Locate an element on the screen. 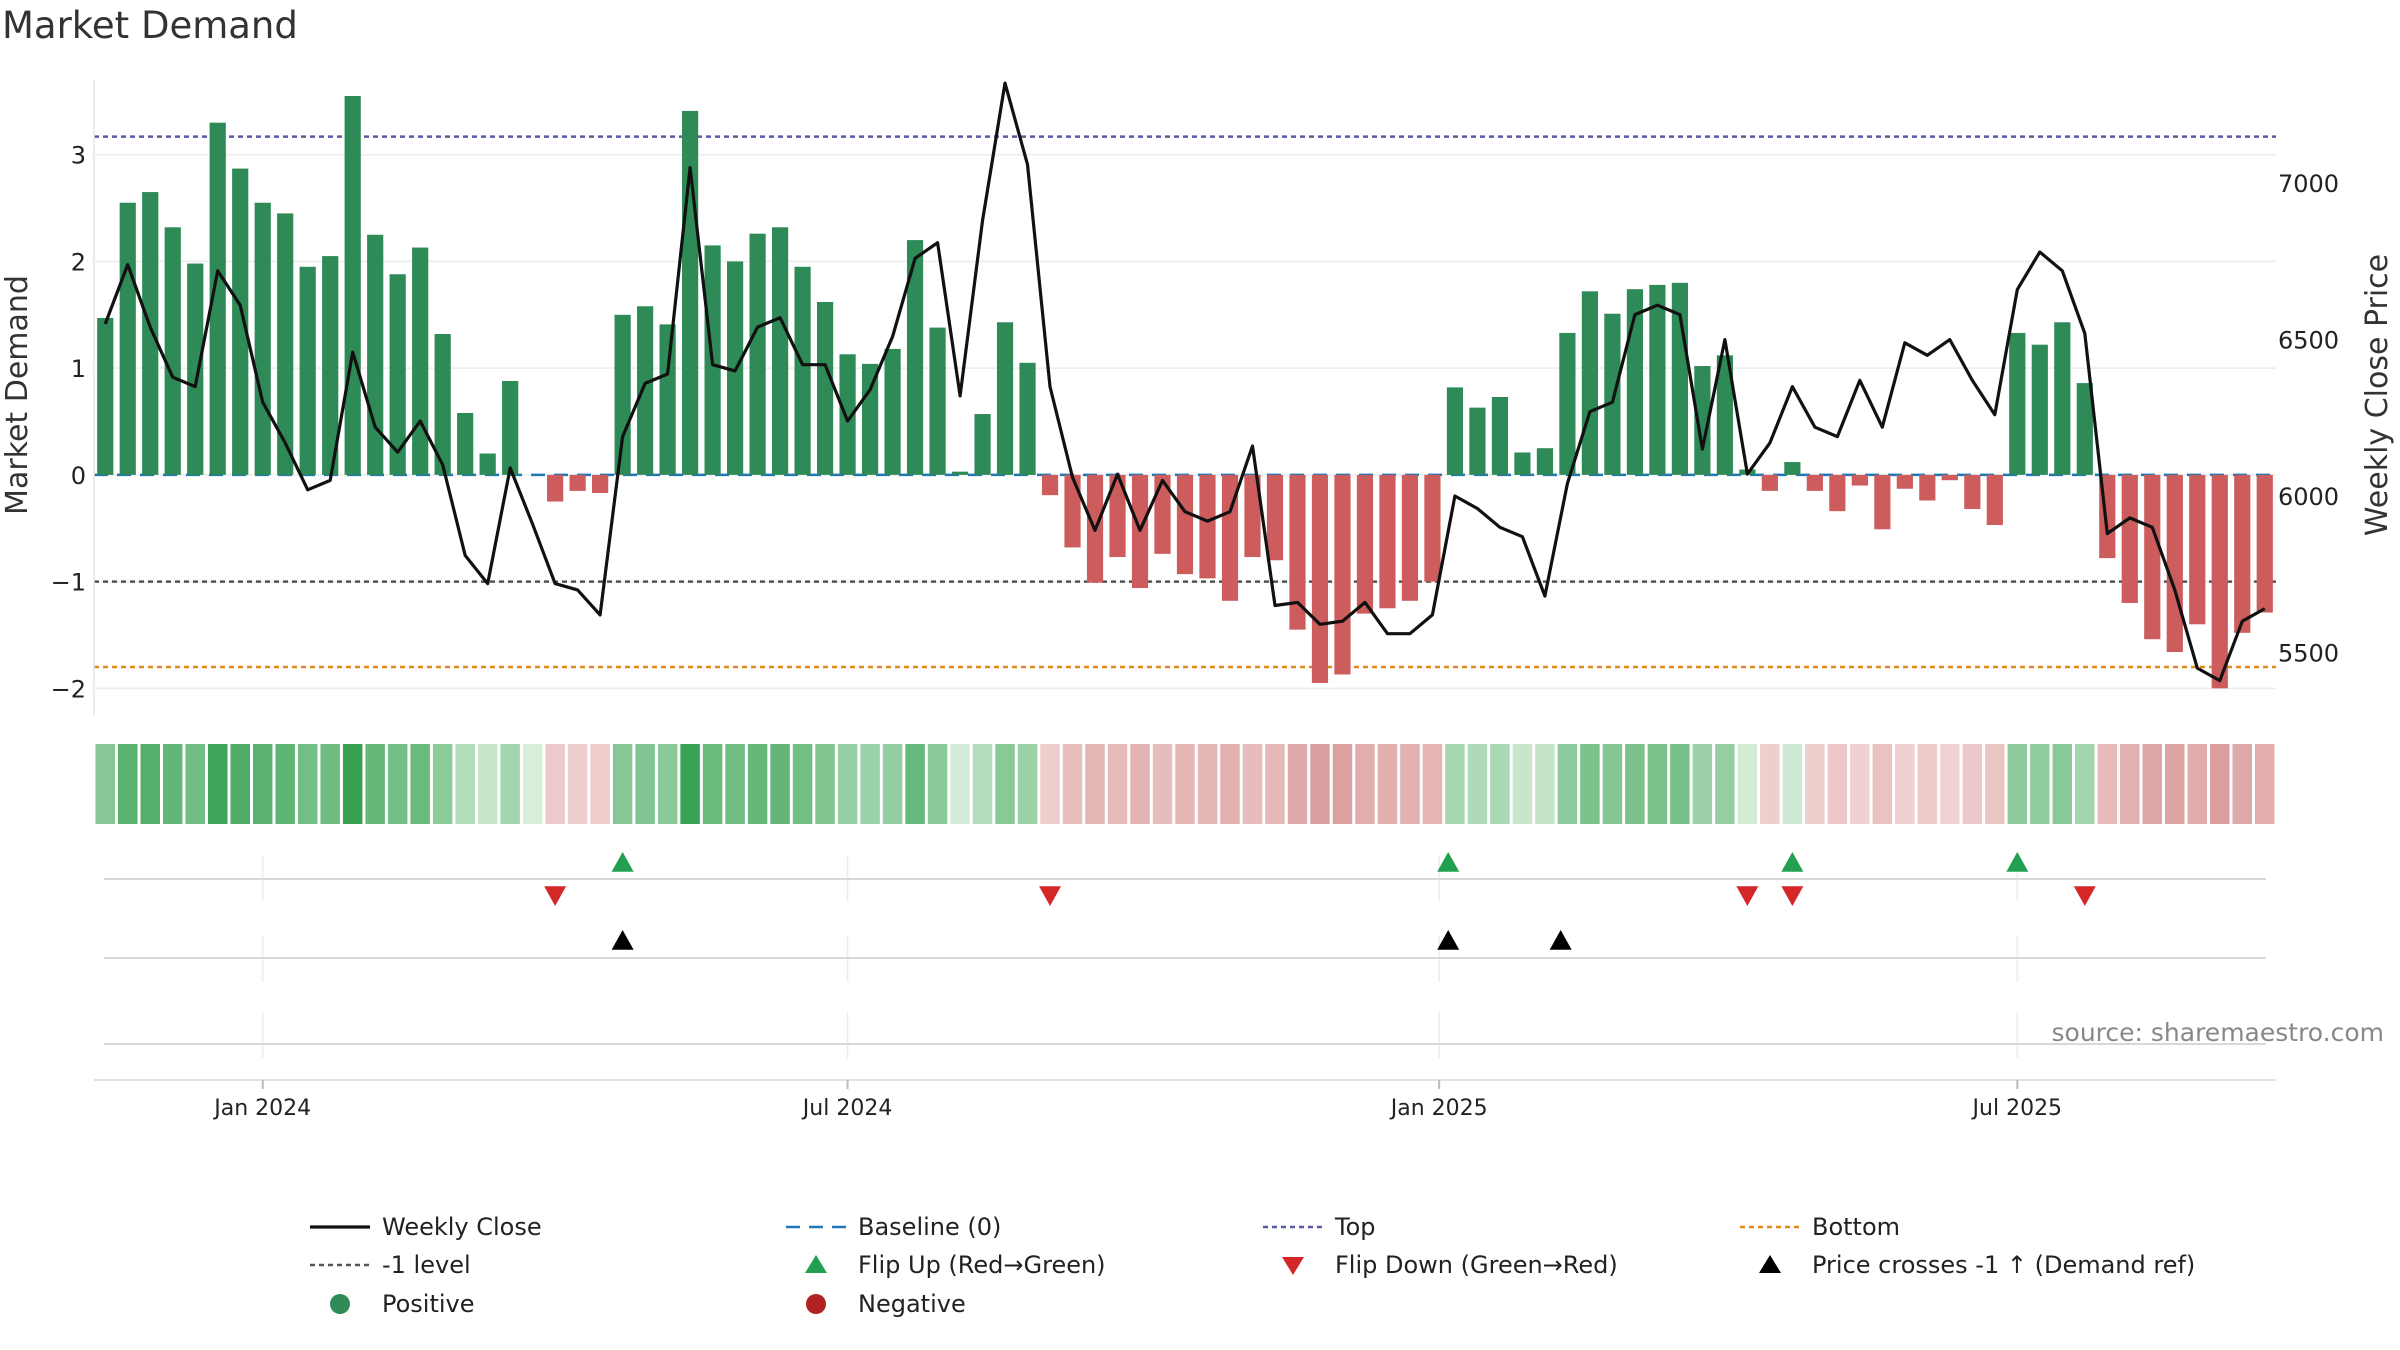 The height and width of the screenshot is (1350, 2400). legend-item: Top is located at coordinates (1319, 1227).